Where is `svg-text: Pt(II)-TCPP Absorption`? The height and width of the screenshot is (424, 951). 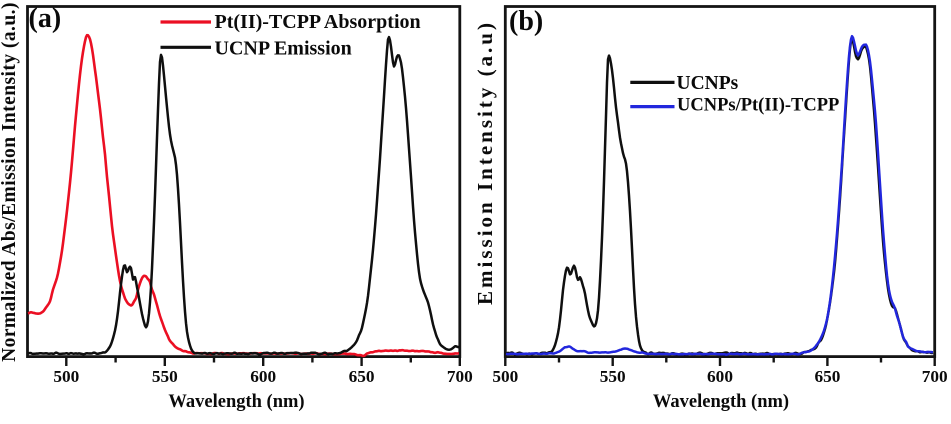
svg-text: Pt(II)-TCPP Absorption is located at coordinates (318, 22).